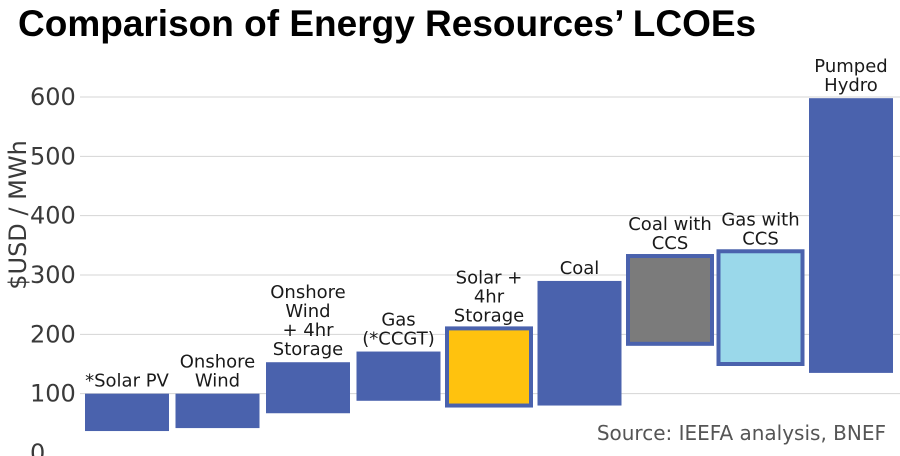 The height and width of the screenshot is (456, 900). Describe the element at coordinates (53, 216) in the screenshot. I see `y-tick-label: 400` at that location.